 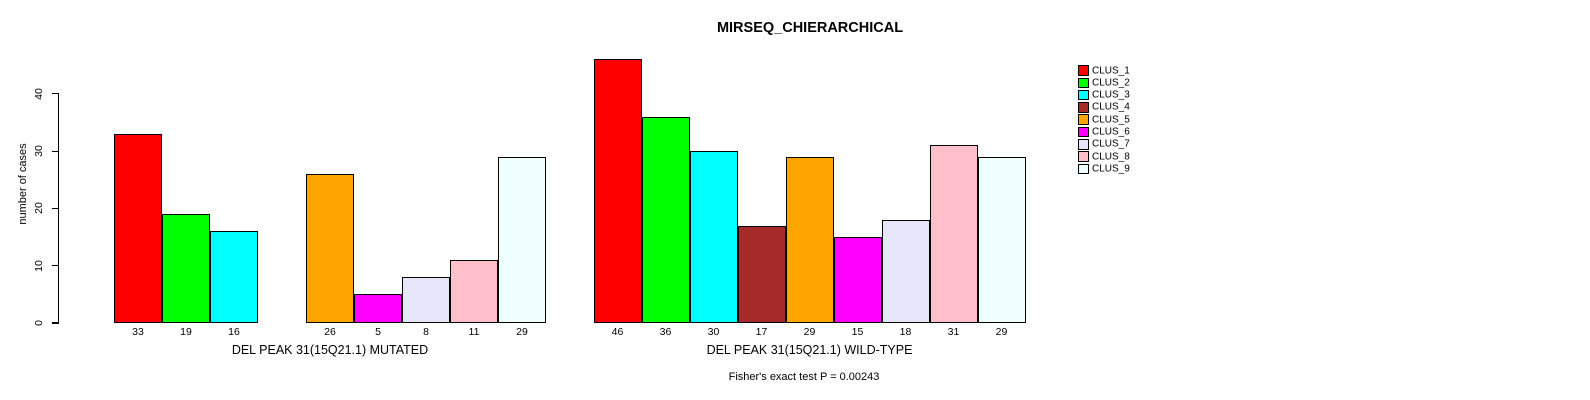 I want to click on bar-clus_3-group2, so click(x=713, y=237).